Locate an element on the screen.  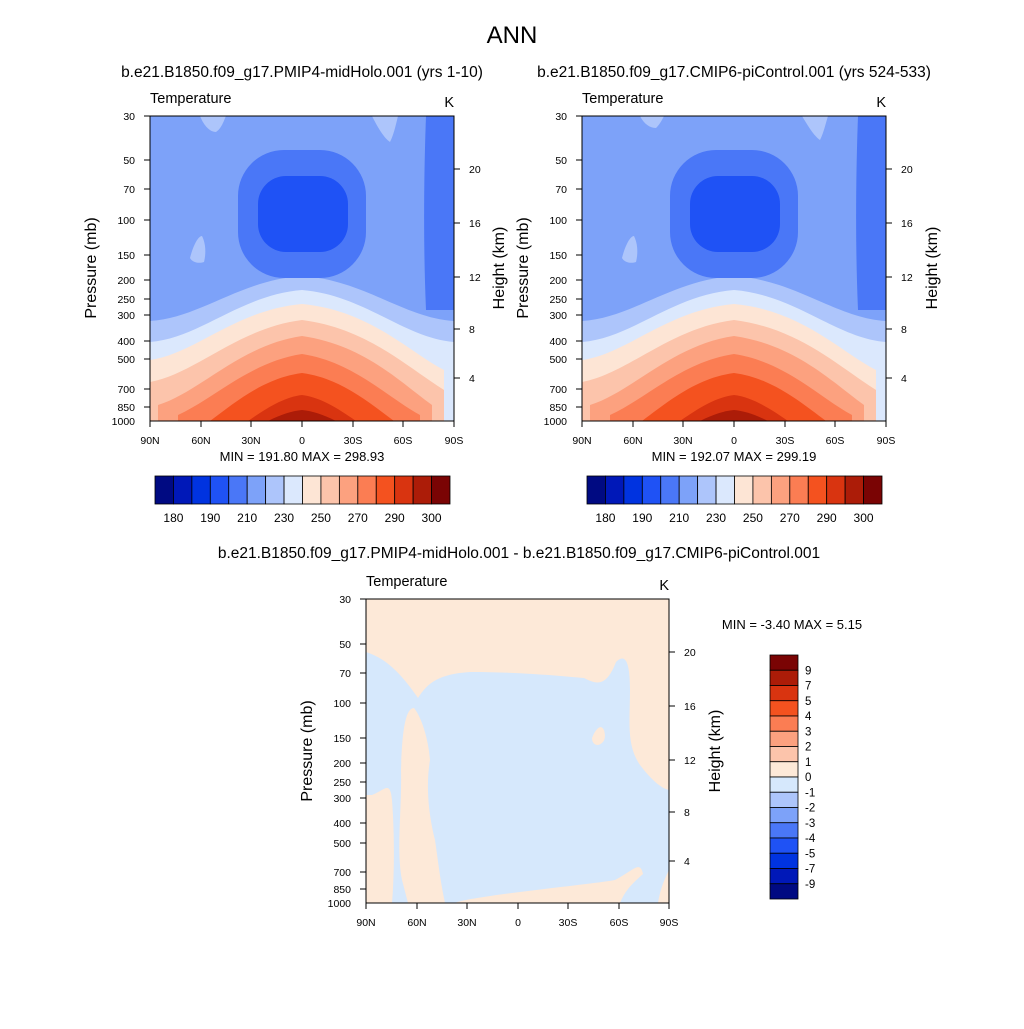
colorbar-label: 300 is located at coordinates (432, 518).